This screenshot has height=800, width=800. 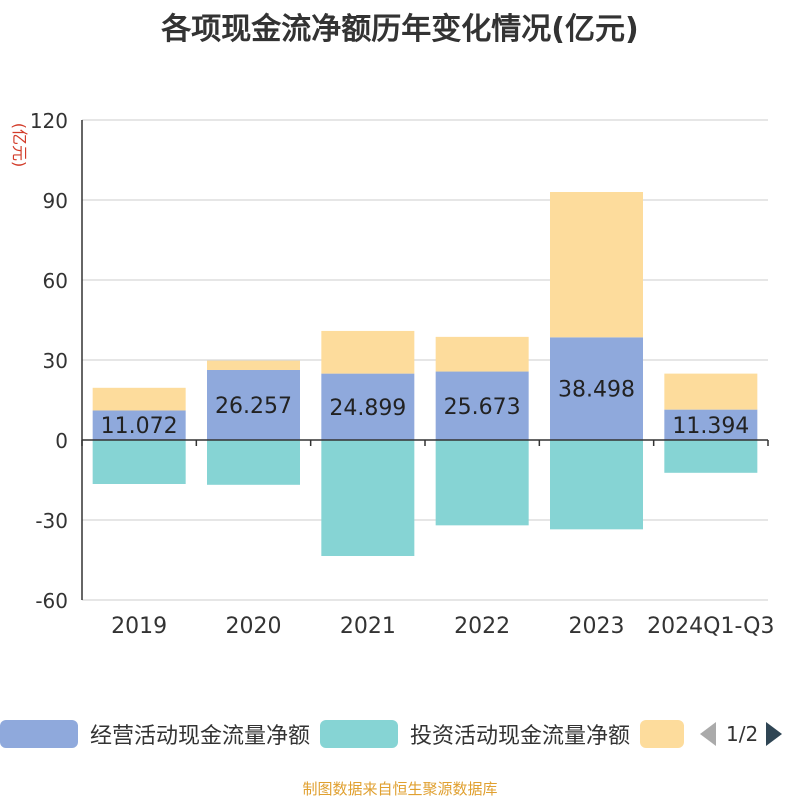 I want to click on y-tick-label: -30, so click(x=51, y=521).